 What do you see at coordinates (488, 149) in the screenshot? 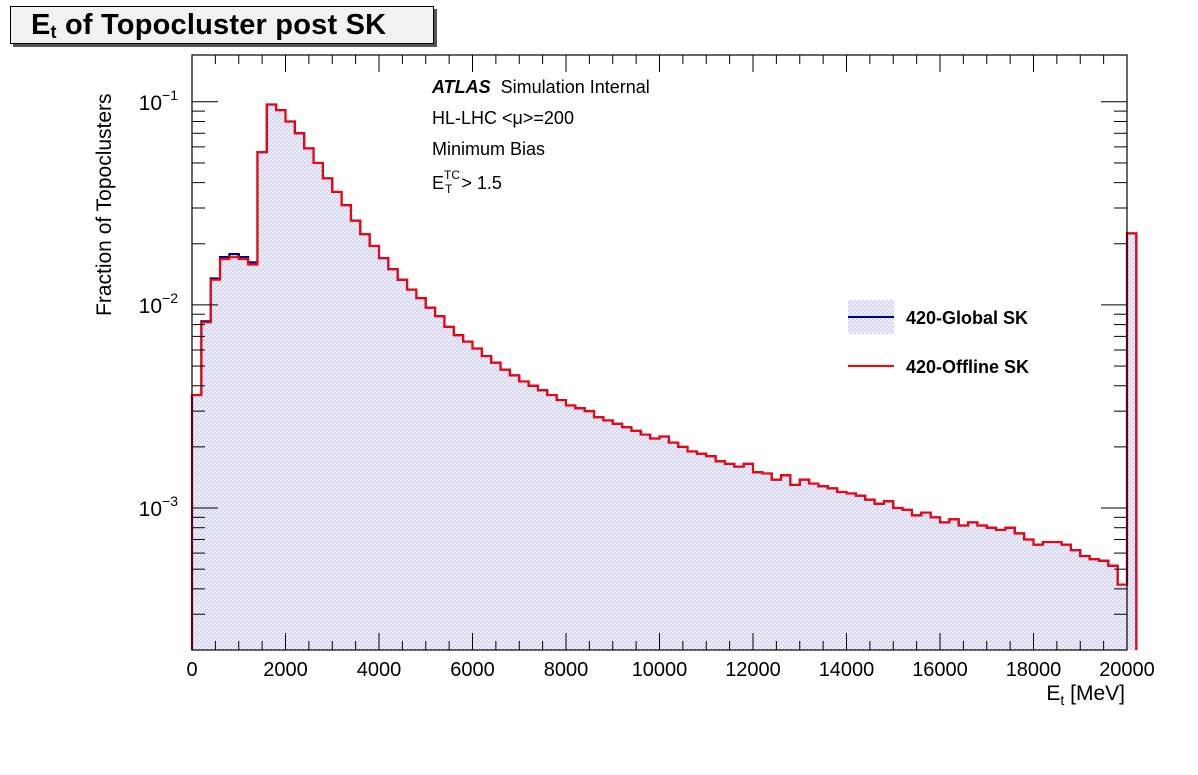
I see `annotation-line: Minimum Bias` at bounding box center [488, 149].